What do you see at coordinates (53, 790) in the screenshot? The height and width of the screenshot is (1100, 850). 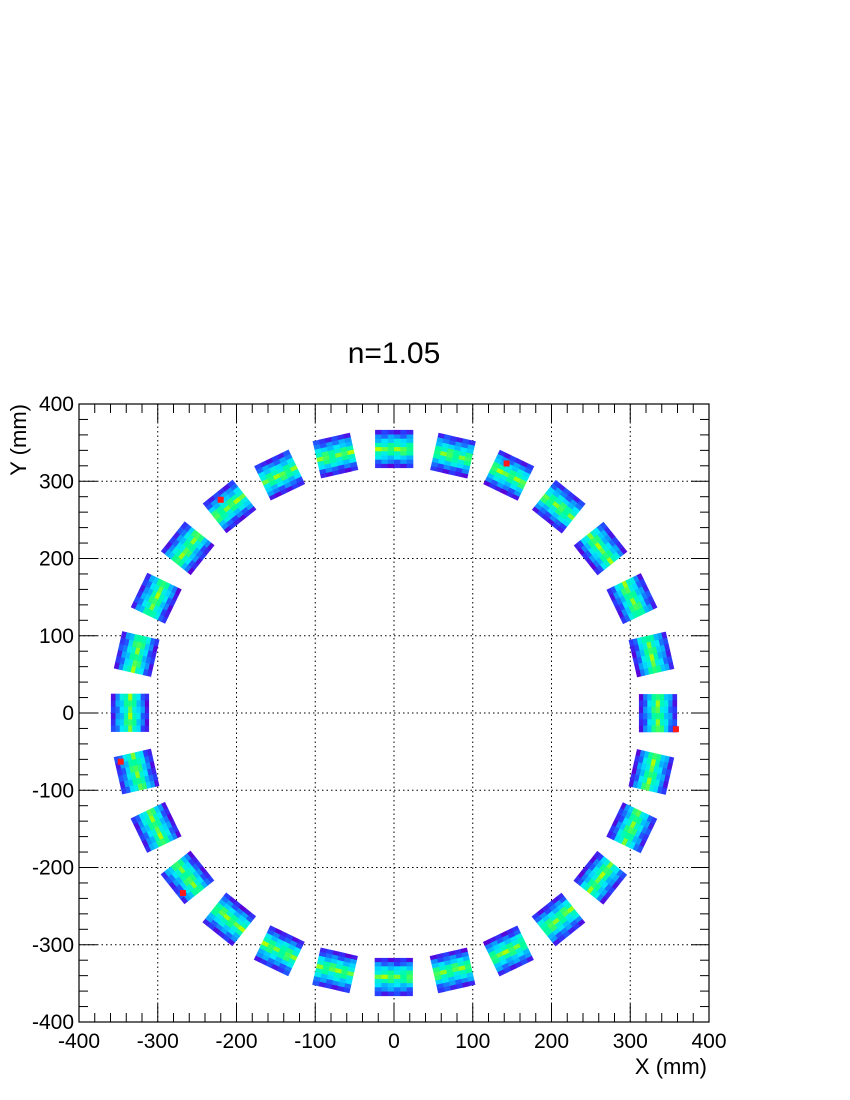 I see `y-tick-label: -100` at bounding box center [53, 790].